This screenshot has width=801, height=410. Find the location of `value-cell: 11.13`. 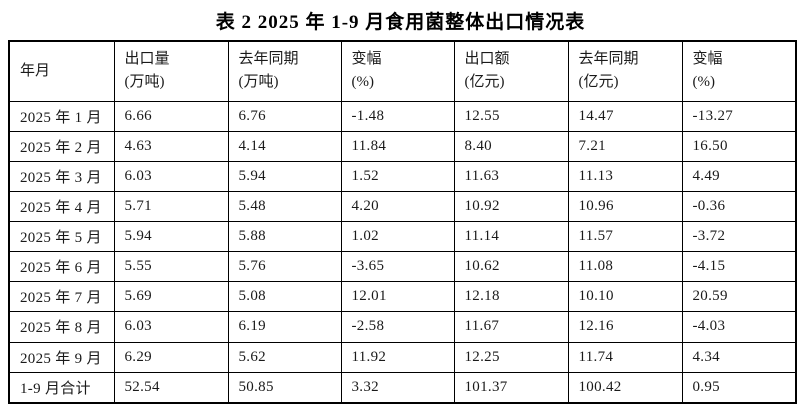

value-cell: 11.13 is located at coordinates (625, 176).